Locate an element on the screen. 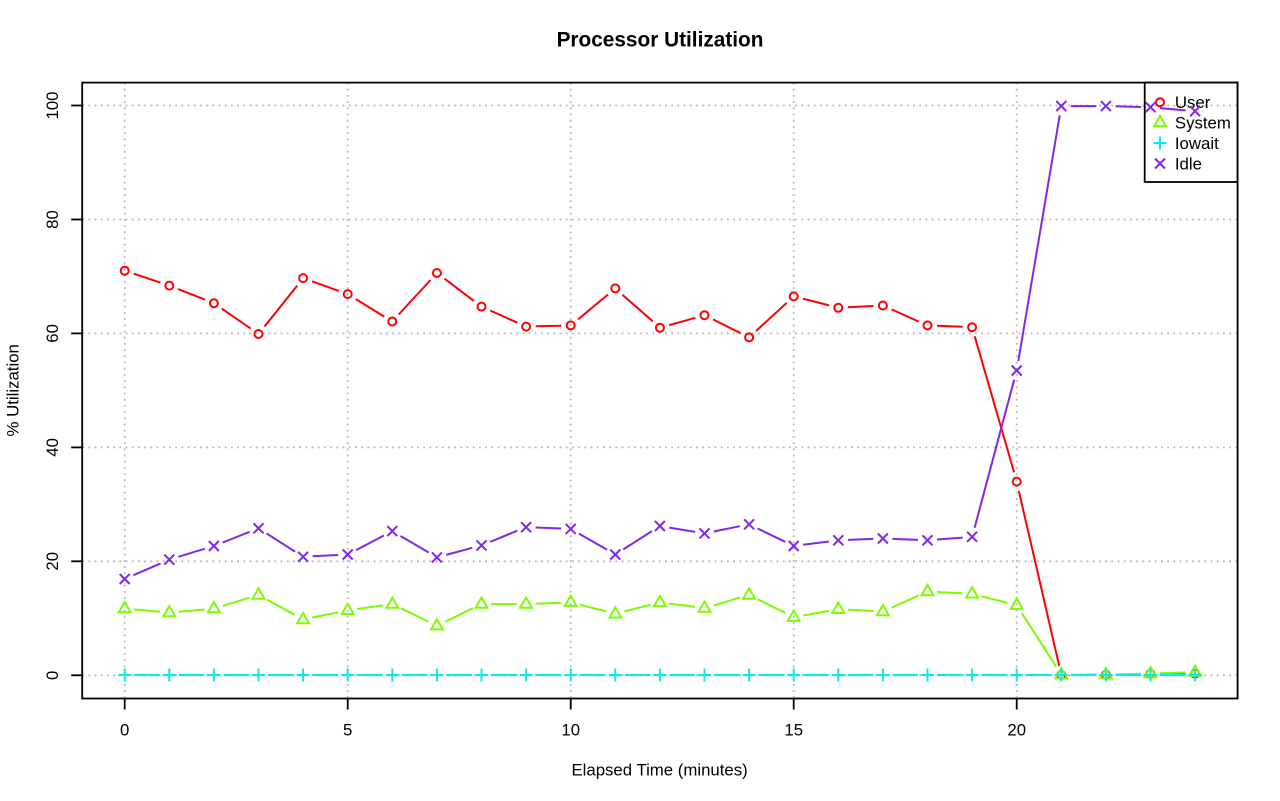 Image resolution: width=1280 pixels, height=801 pixels. svg-text: 40 is located at coordinates (52, 447).